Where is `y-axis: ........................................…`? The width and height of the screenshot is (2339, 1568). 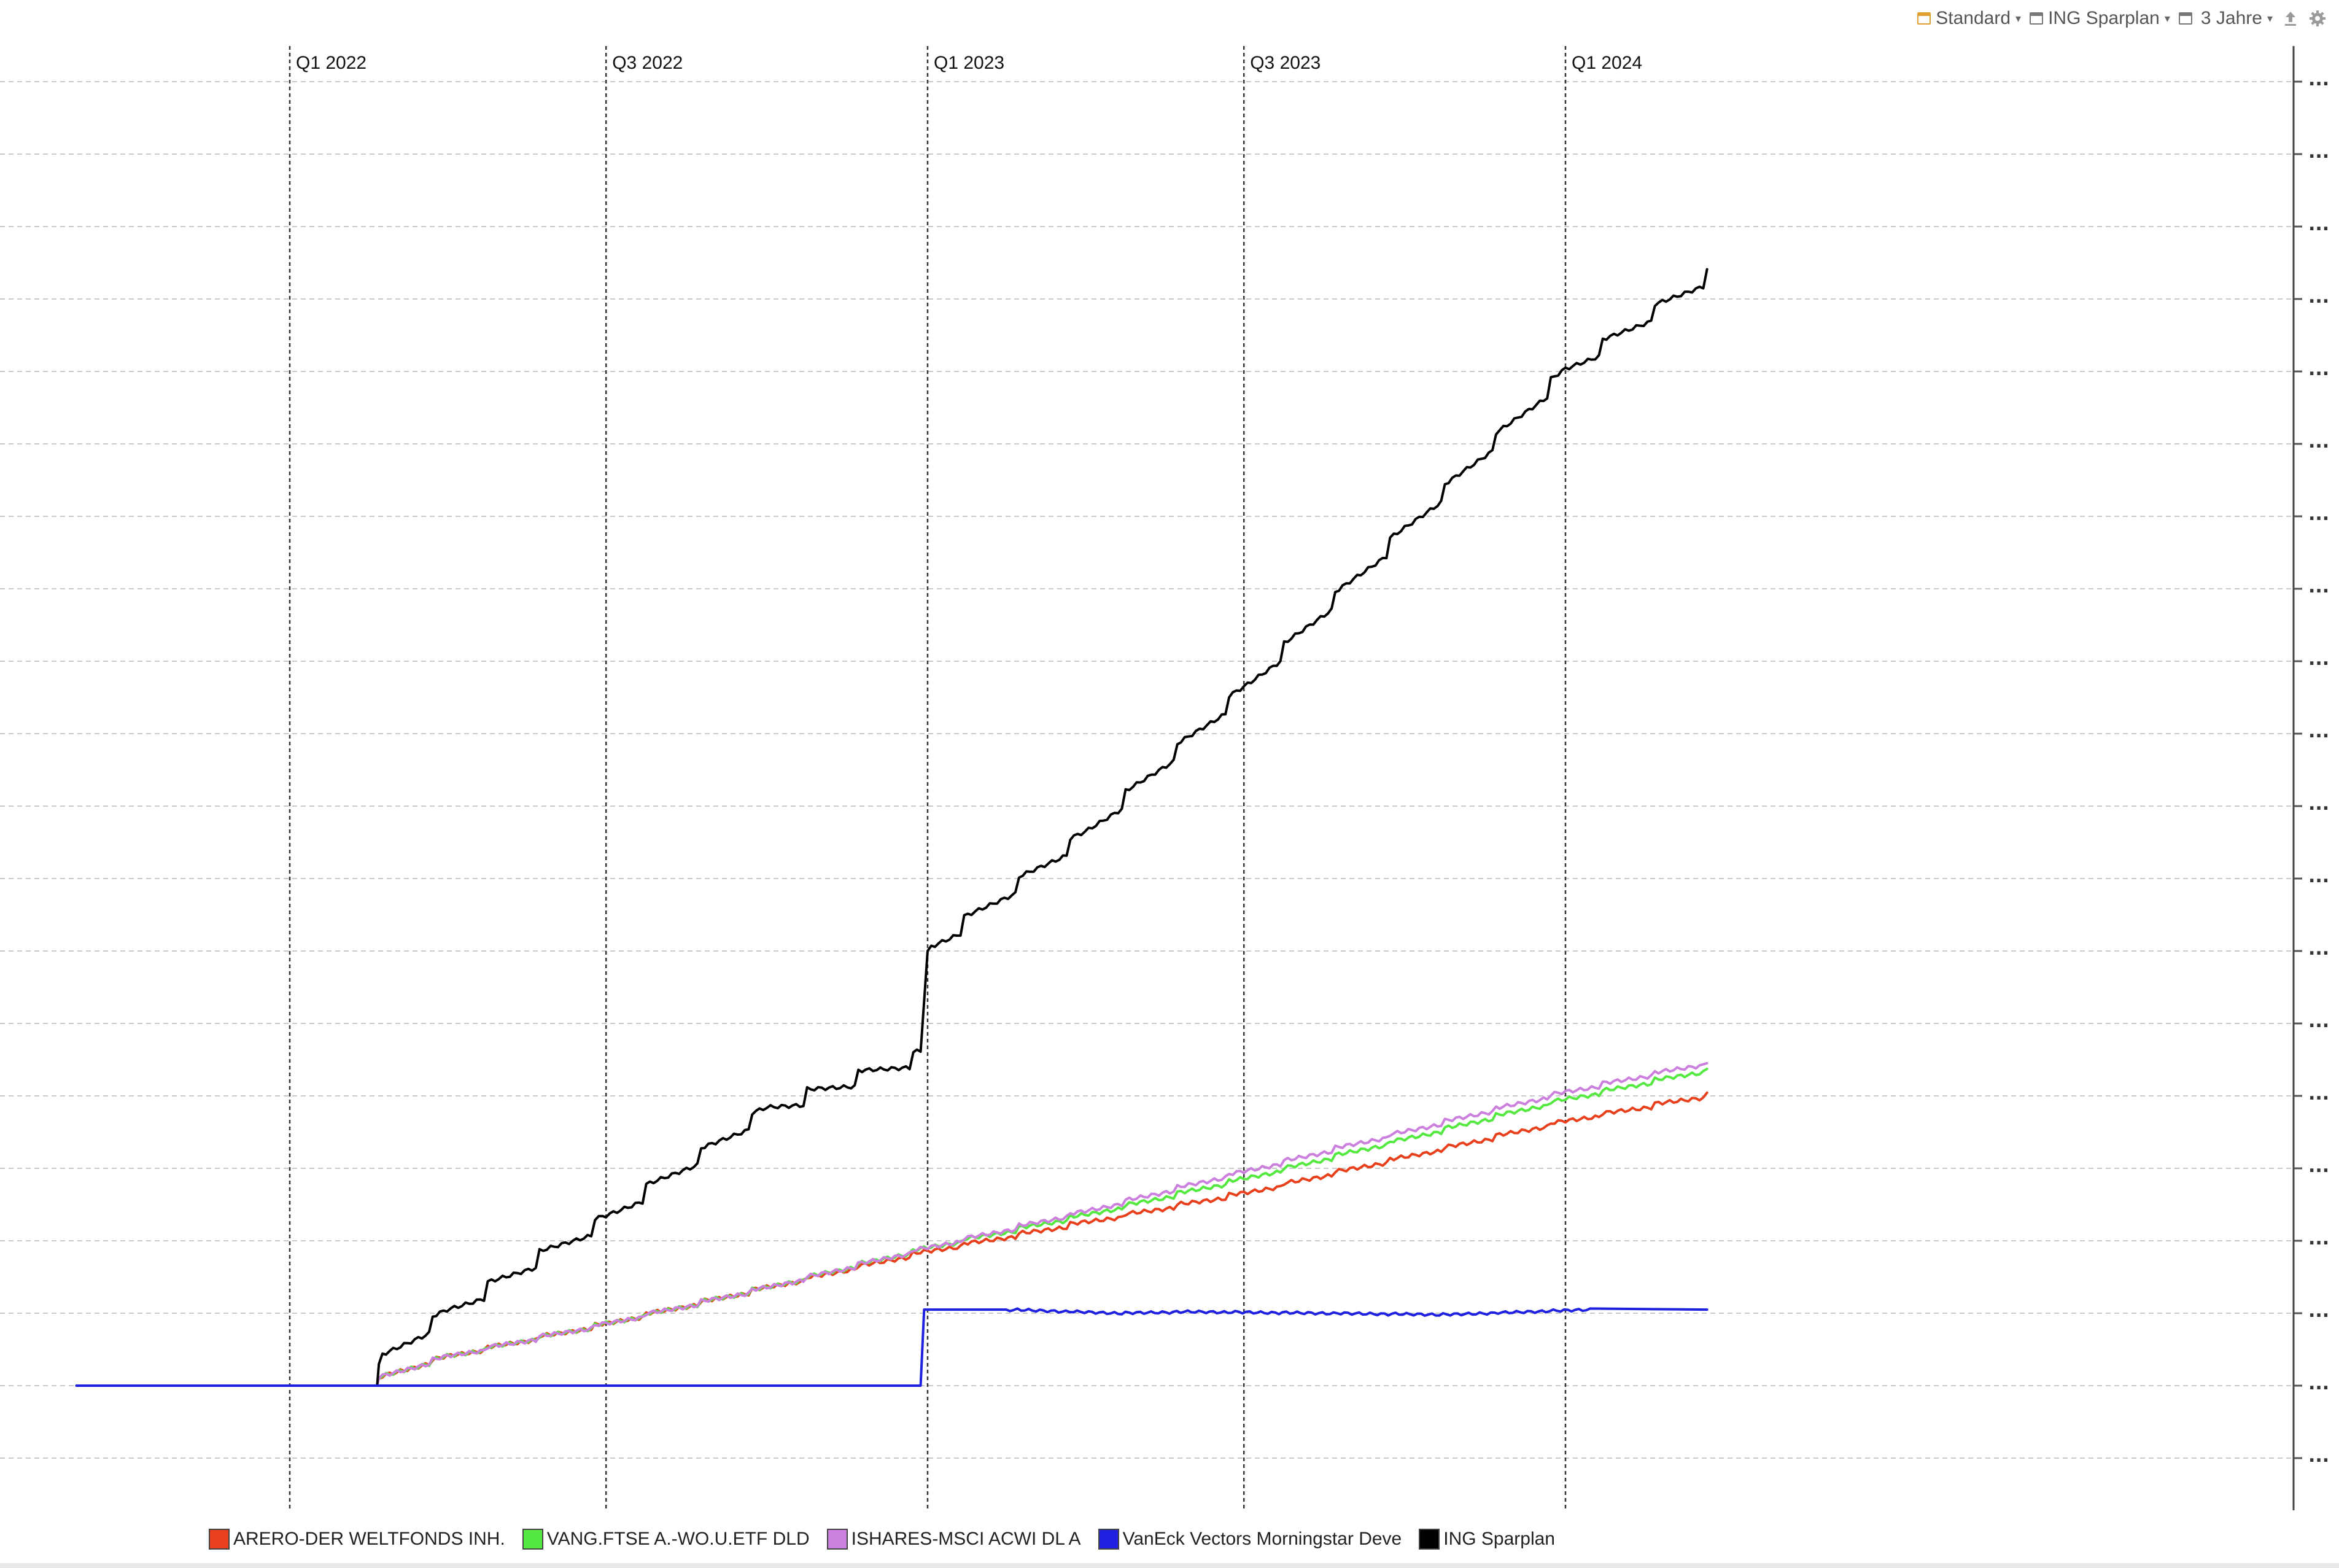 y-axis: ........................................… is located at coordinates (2310, 778).